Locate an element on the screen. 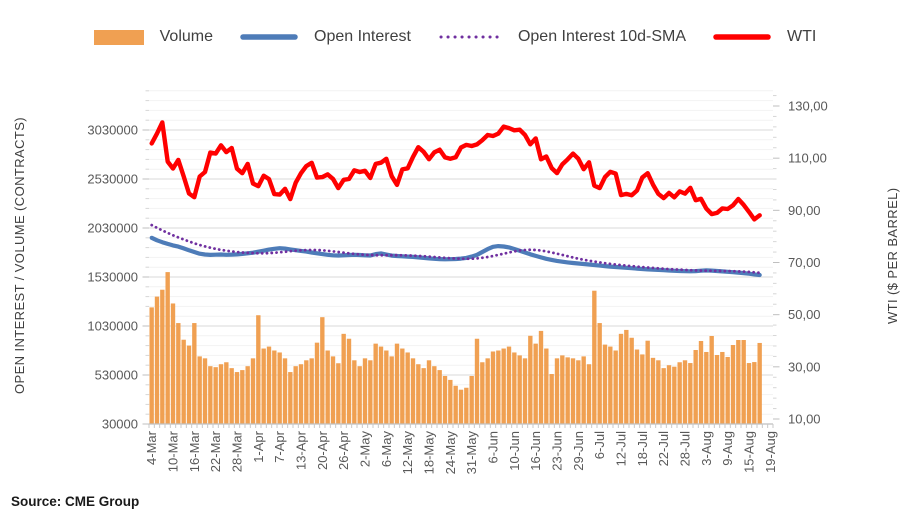 The width and height of the screenshot is (910, 528). y-left-tick-label: 1030000 is located at coordinates (112, 326).